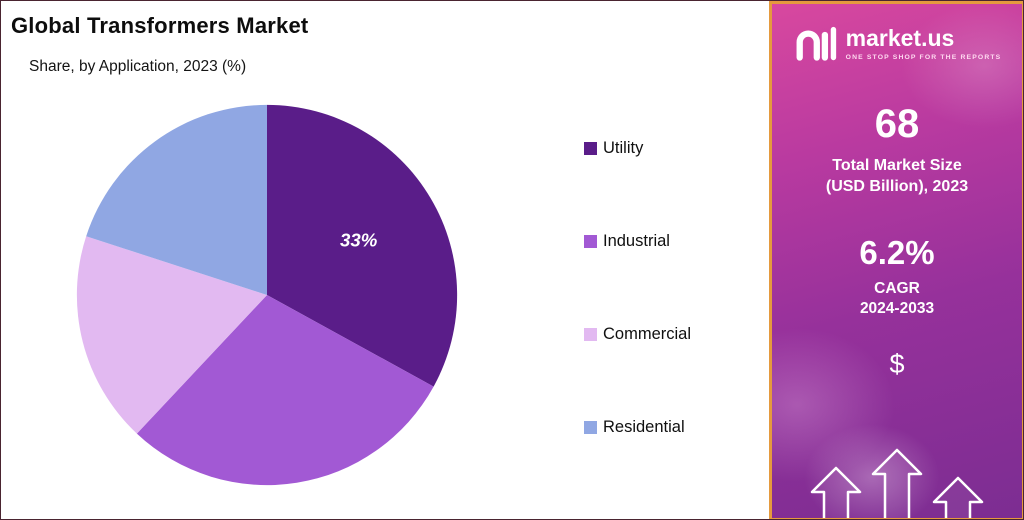  Describe the element at coordinates (647, 334) in the screenshot. I see `legend-label: Commercial` at that location.